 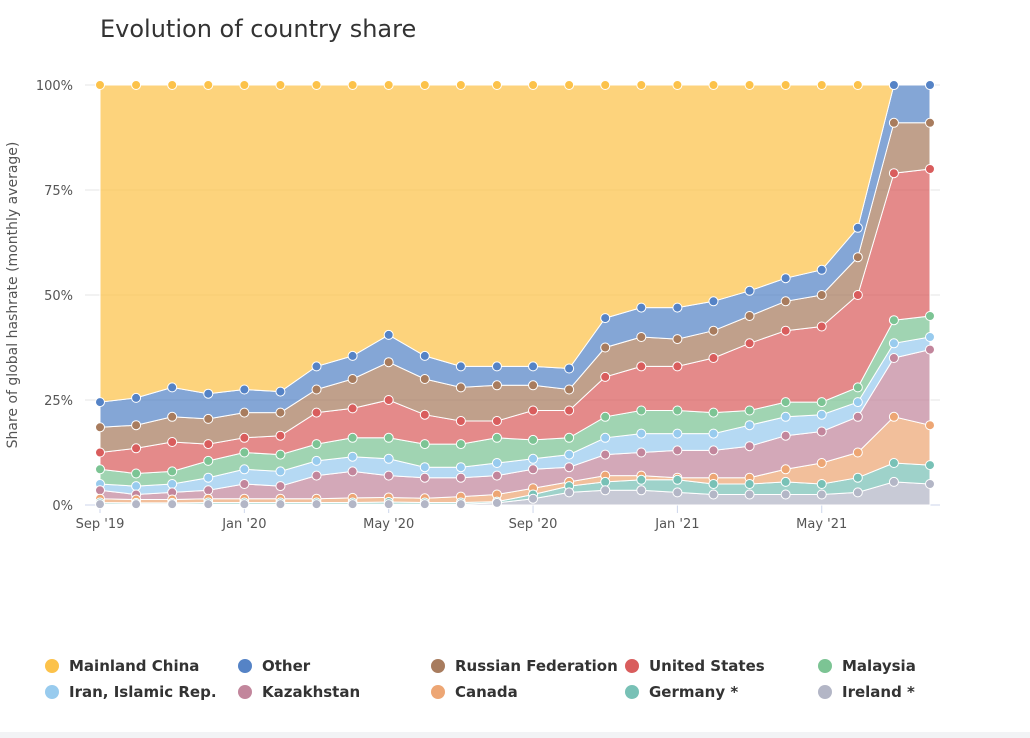 I want to click on legend-label: Other, so click(x=286, y=666).